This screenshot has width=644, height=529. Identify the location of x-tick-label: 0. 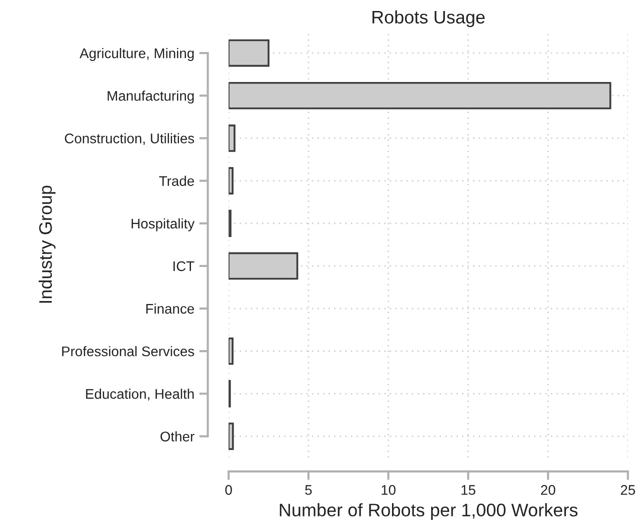
(228, 490).